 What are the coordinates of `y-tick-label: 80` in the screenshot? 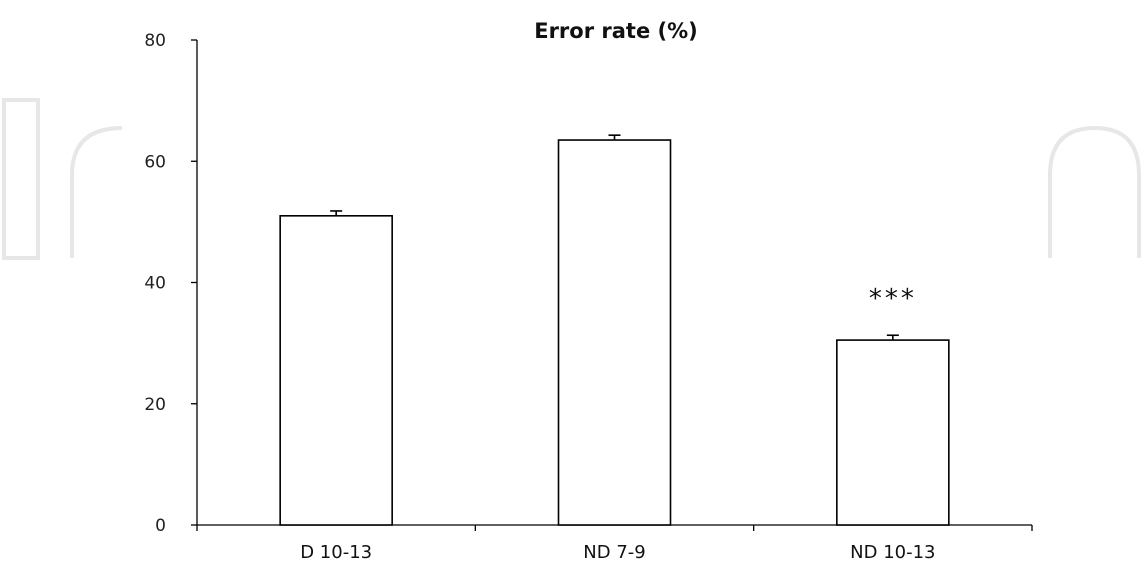 It's located at (155, 41).